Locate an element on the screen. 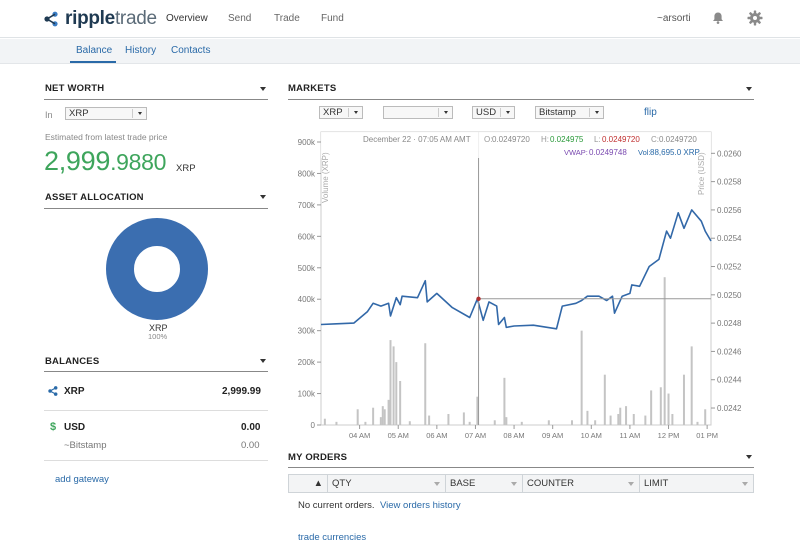  xrp-icon is located at coordinates (53, 391).